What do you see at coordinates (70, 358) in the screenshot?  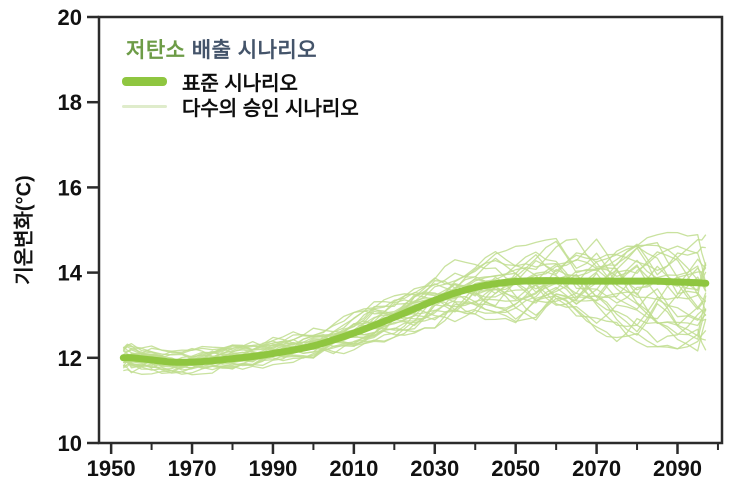 I see `y-tick-label: 12` at bounding box center [70, 358].